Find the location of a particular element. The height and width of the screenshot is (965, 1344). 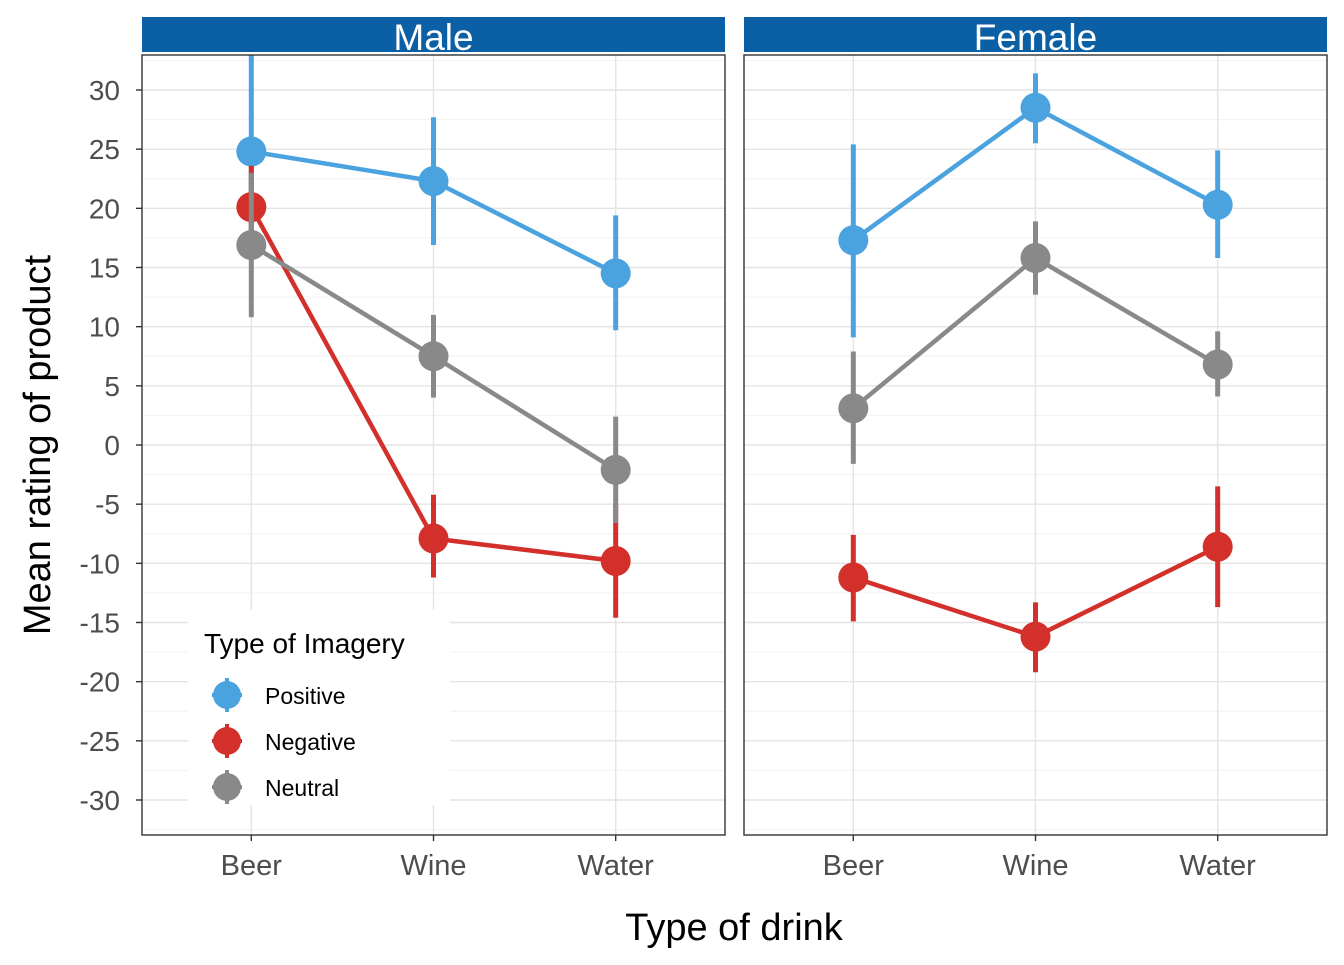

y-tick-label: 10 is located at coordinates (104, 327).